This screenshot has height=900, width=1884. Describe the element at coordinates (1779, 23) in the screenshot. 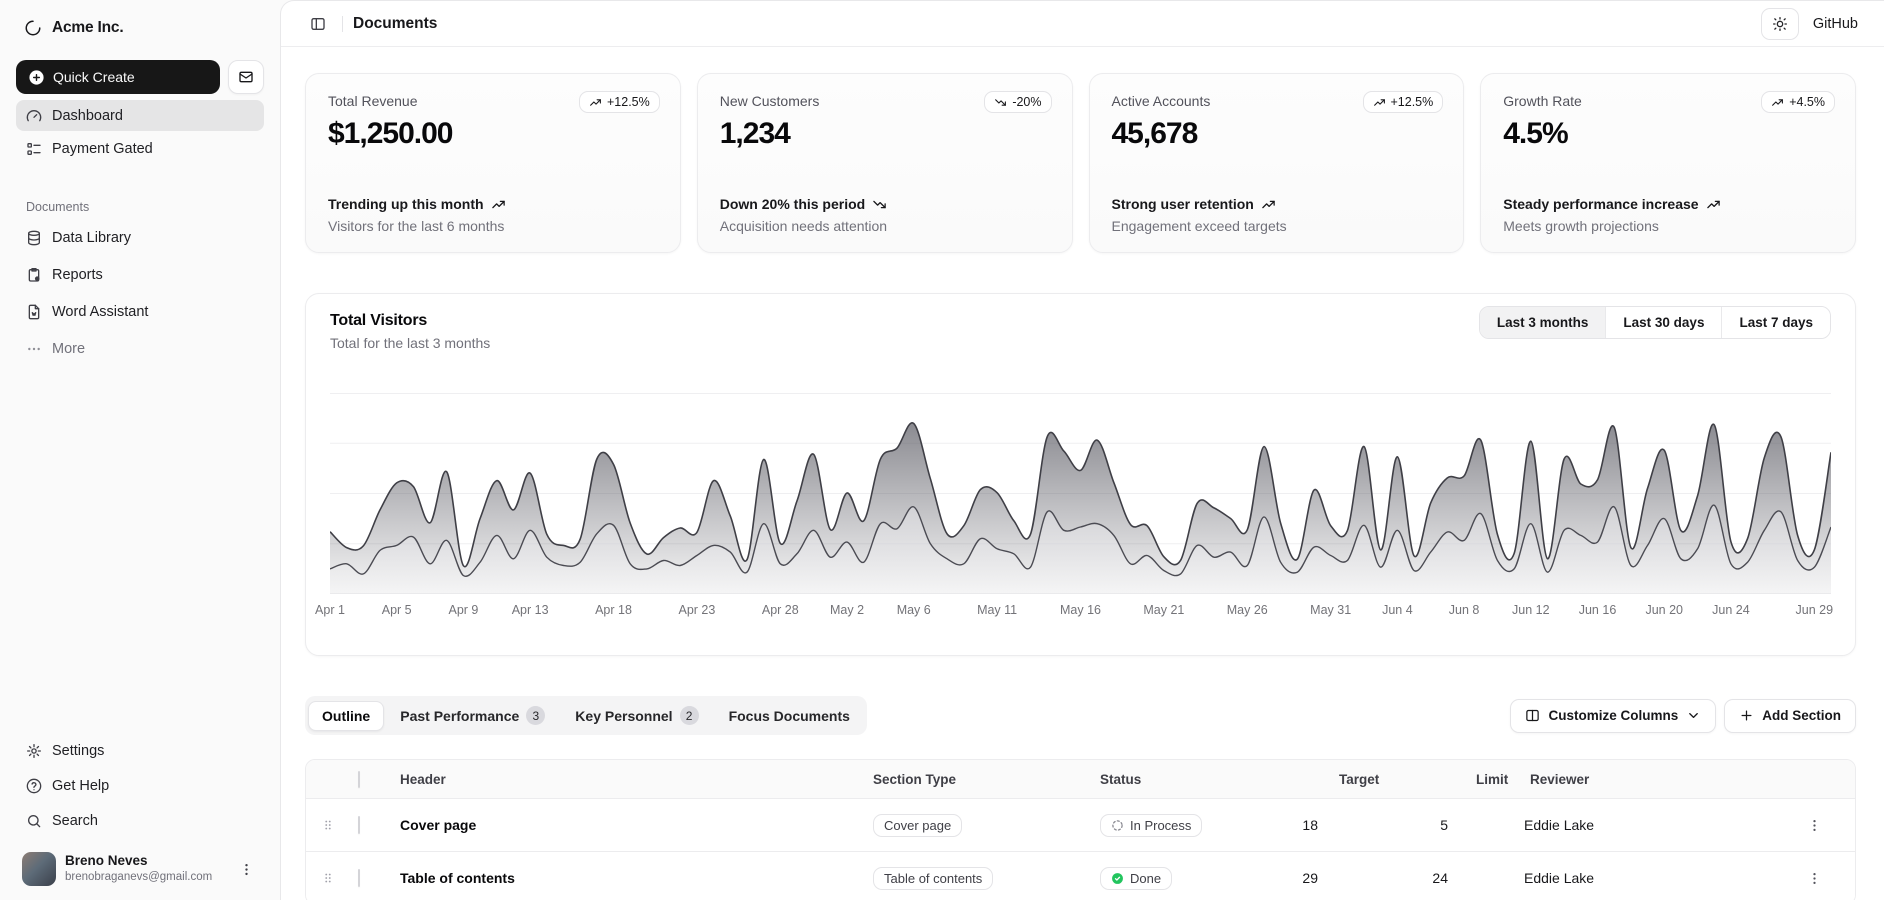

I see `theme-toggle-button` at that location.